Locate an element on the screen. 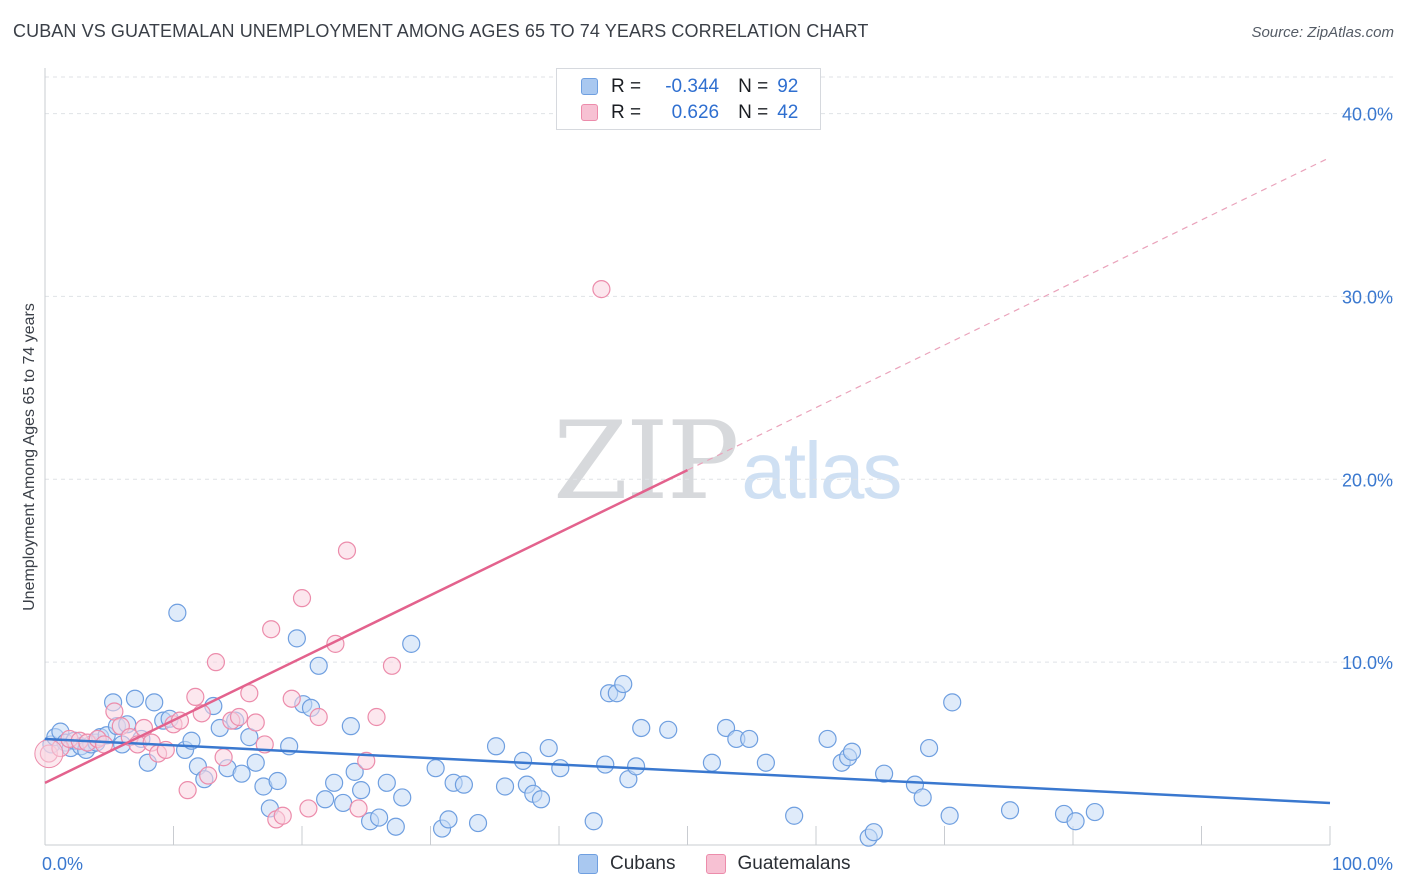 This screenshot has width=1406, height=892. legend-swatch-guatemalans is located at coordinates (715, 864).